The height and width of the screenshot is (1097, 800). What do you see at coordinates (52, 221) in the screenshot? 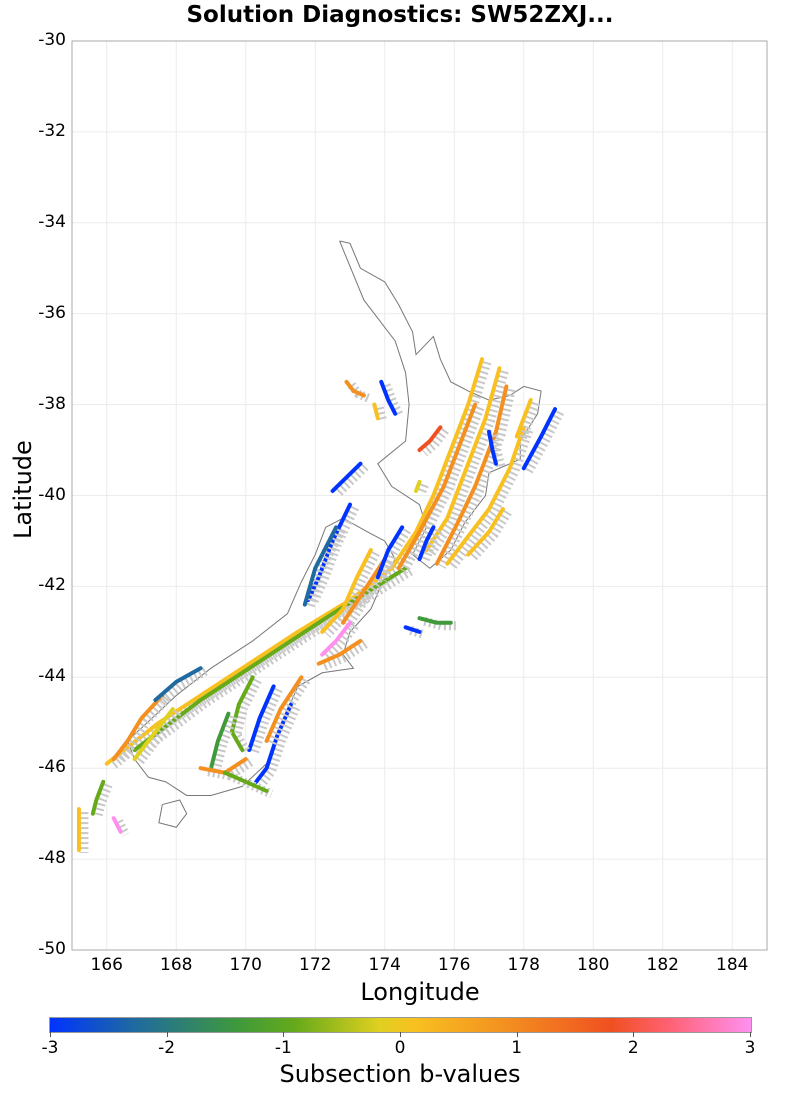
I see `y-tick-label: -34` at bounding box center [52, 221].